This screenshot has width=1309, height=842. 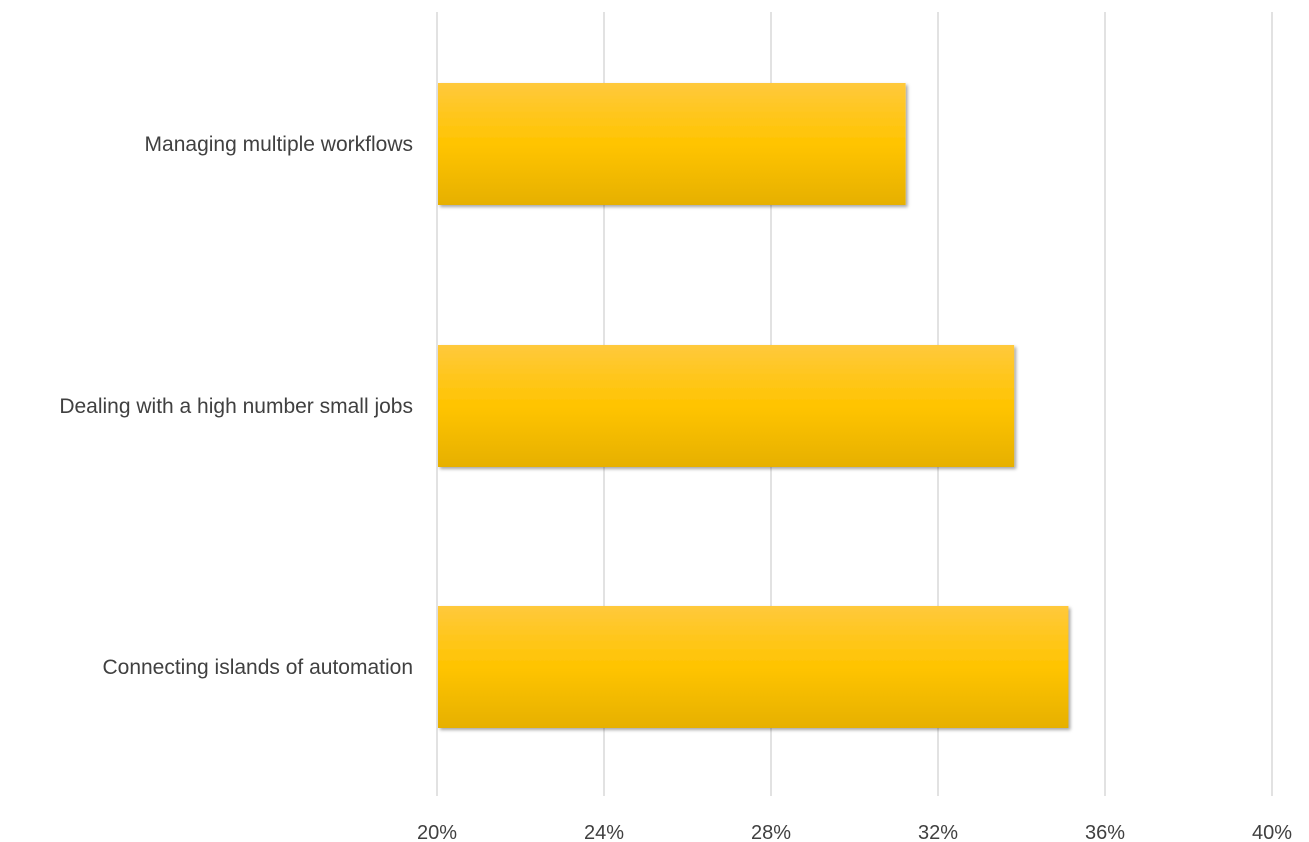 What do you see at coordinates (854, 832) in the screenshot?
I see `x-axis-tick-labels: 20% 24% 28% 32% 36% 40%` at bounding box center [854, 832].